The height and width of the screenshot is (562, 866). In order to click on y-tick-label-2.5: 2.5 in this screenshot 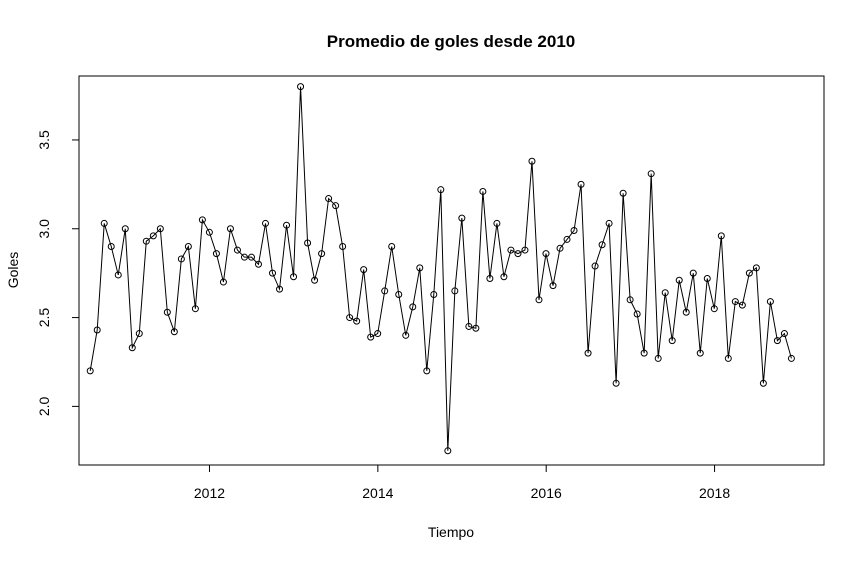, I will do `click(44, 318)`.